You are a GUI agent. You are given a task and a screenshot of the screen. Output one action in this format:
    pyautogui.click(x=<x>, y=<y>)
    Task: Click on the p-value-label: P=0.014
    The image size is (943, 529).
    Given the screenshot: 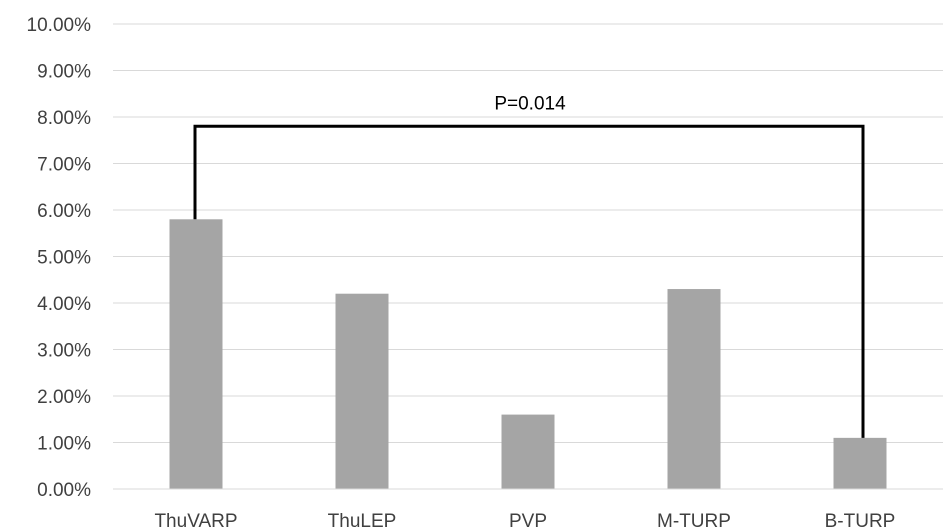 What is the action you would take?
    pyautogui.click(x=530, y=103)
    